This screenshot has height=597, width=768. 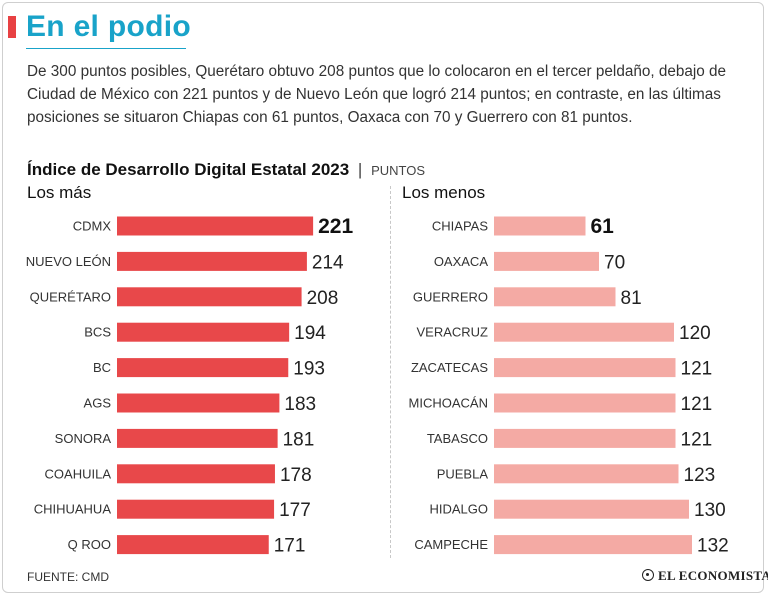 What do you see at coordinates (700, 475) in the screenshot?
I see `bottom-value-label: 123` at bounding box center [700, 475].